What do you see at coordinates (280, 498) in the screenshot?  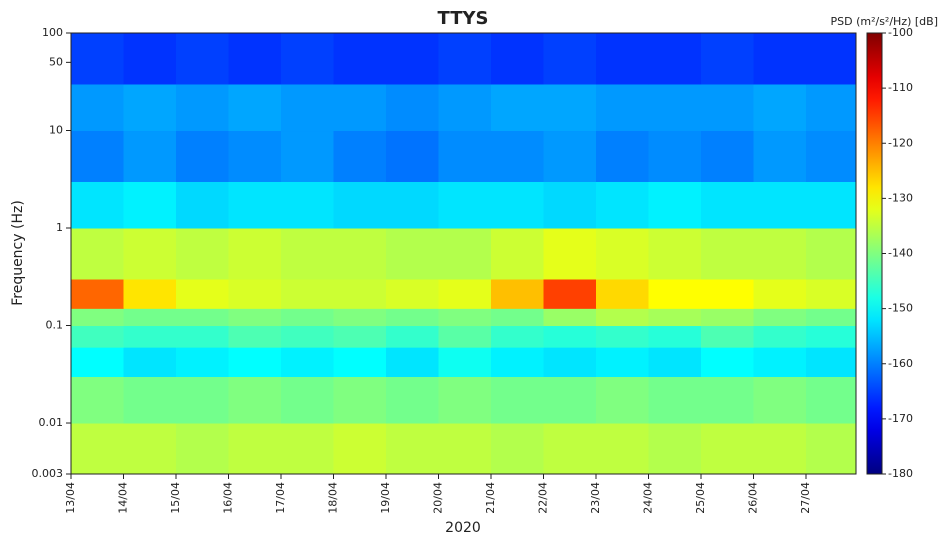 I see `x-tick-label: 17/04` at bounding box center [280, 498].